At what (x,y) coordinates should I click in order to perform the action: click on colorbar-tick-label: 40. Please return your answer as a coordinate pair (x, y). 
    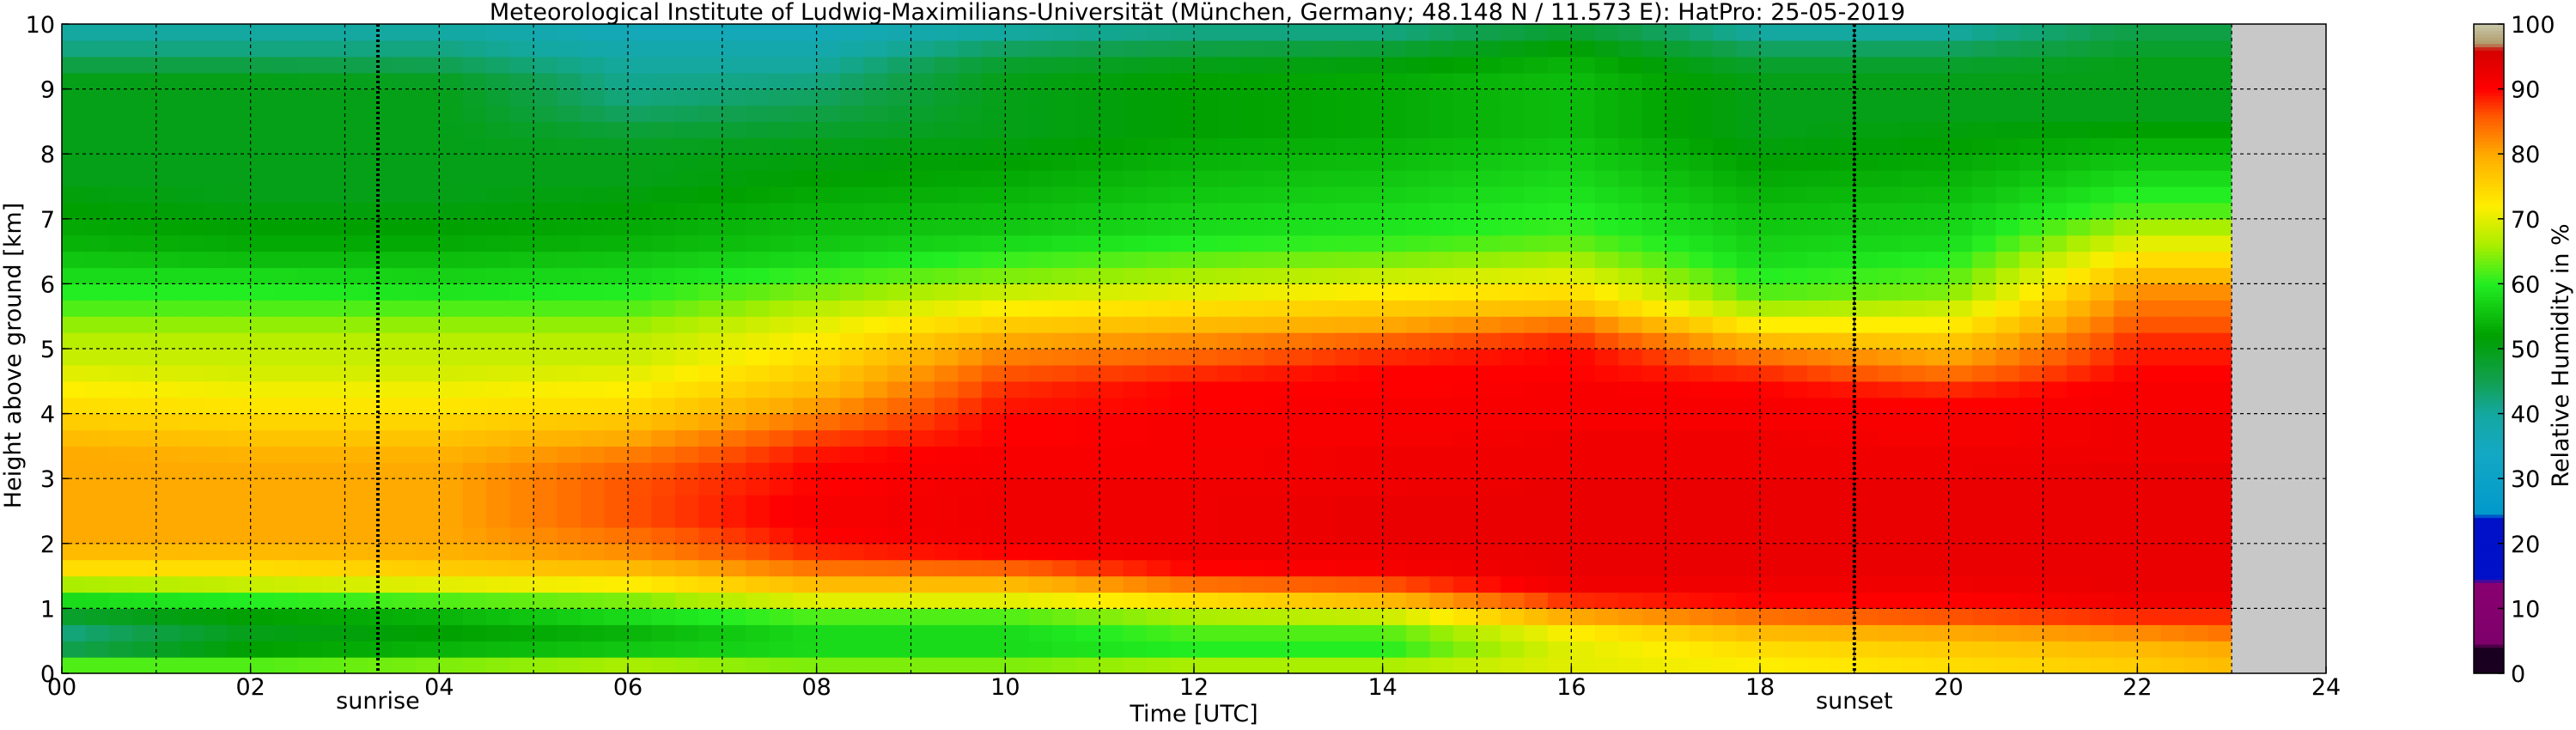
    Looking at the image, I should click on (2525, 415).